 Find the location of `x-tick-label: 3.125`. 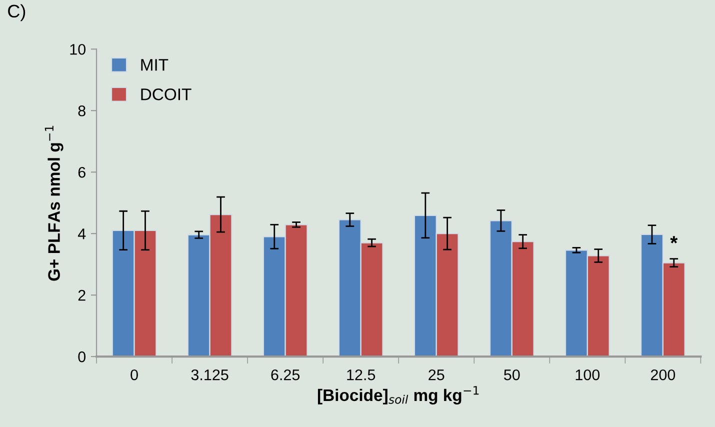

x-tick-label: 3.125 is located at coordinates (209, 374).